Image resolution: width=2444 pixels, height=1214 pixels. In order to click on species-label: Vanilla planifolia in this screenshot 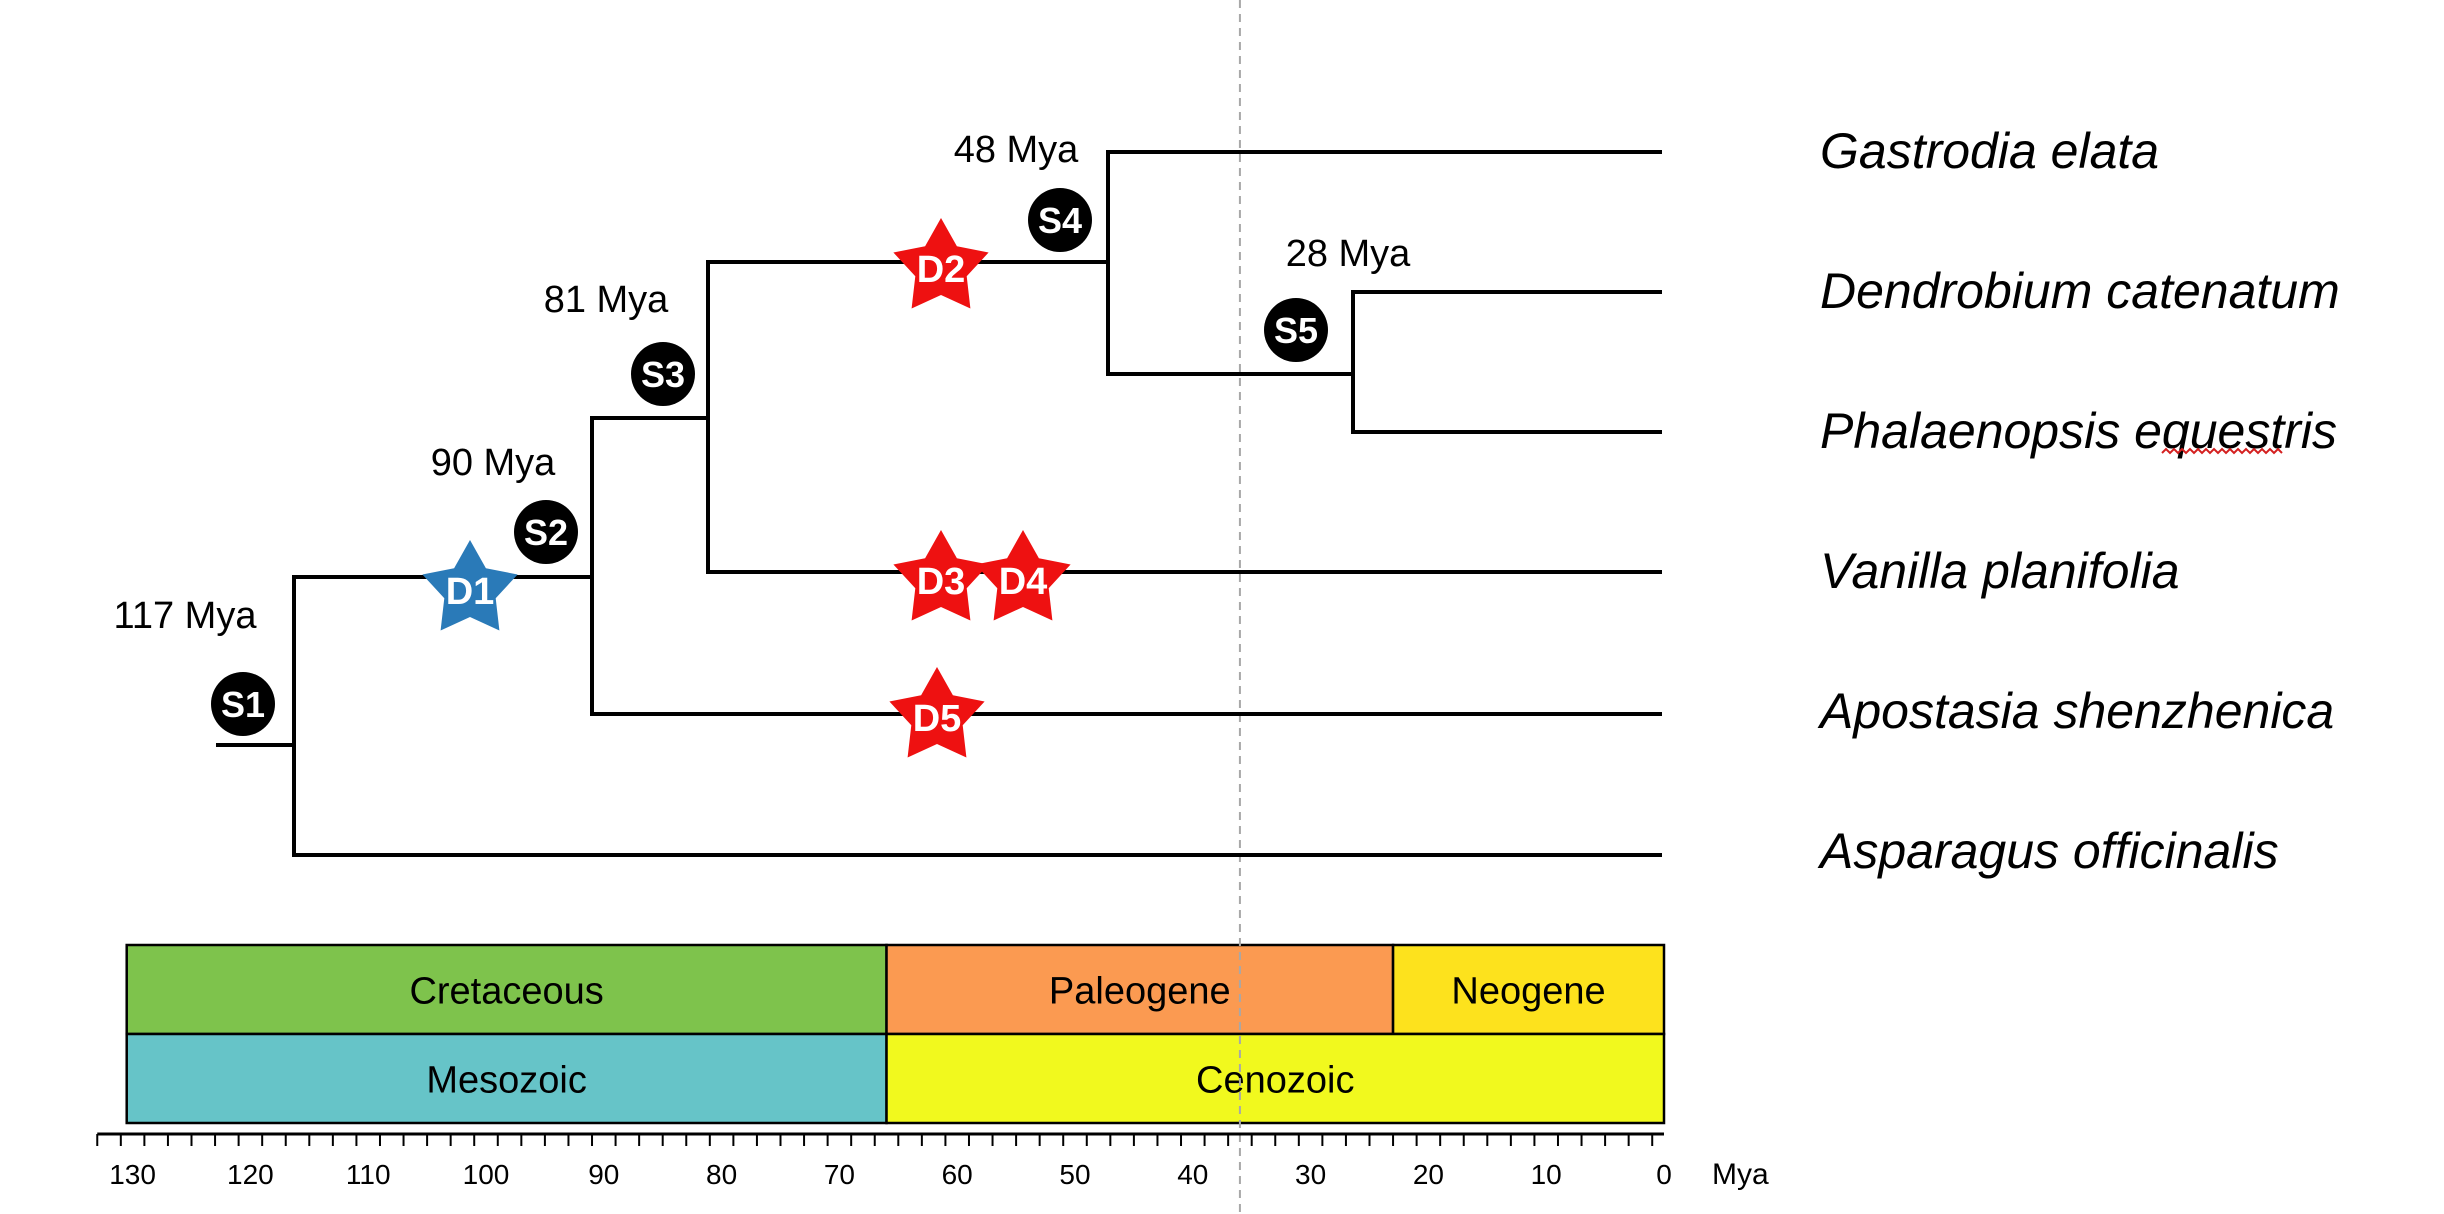, I will do `click(2000, 571)`.